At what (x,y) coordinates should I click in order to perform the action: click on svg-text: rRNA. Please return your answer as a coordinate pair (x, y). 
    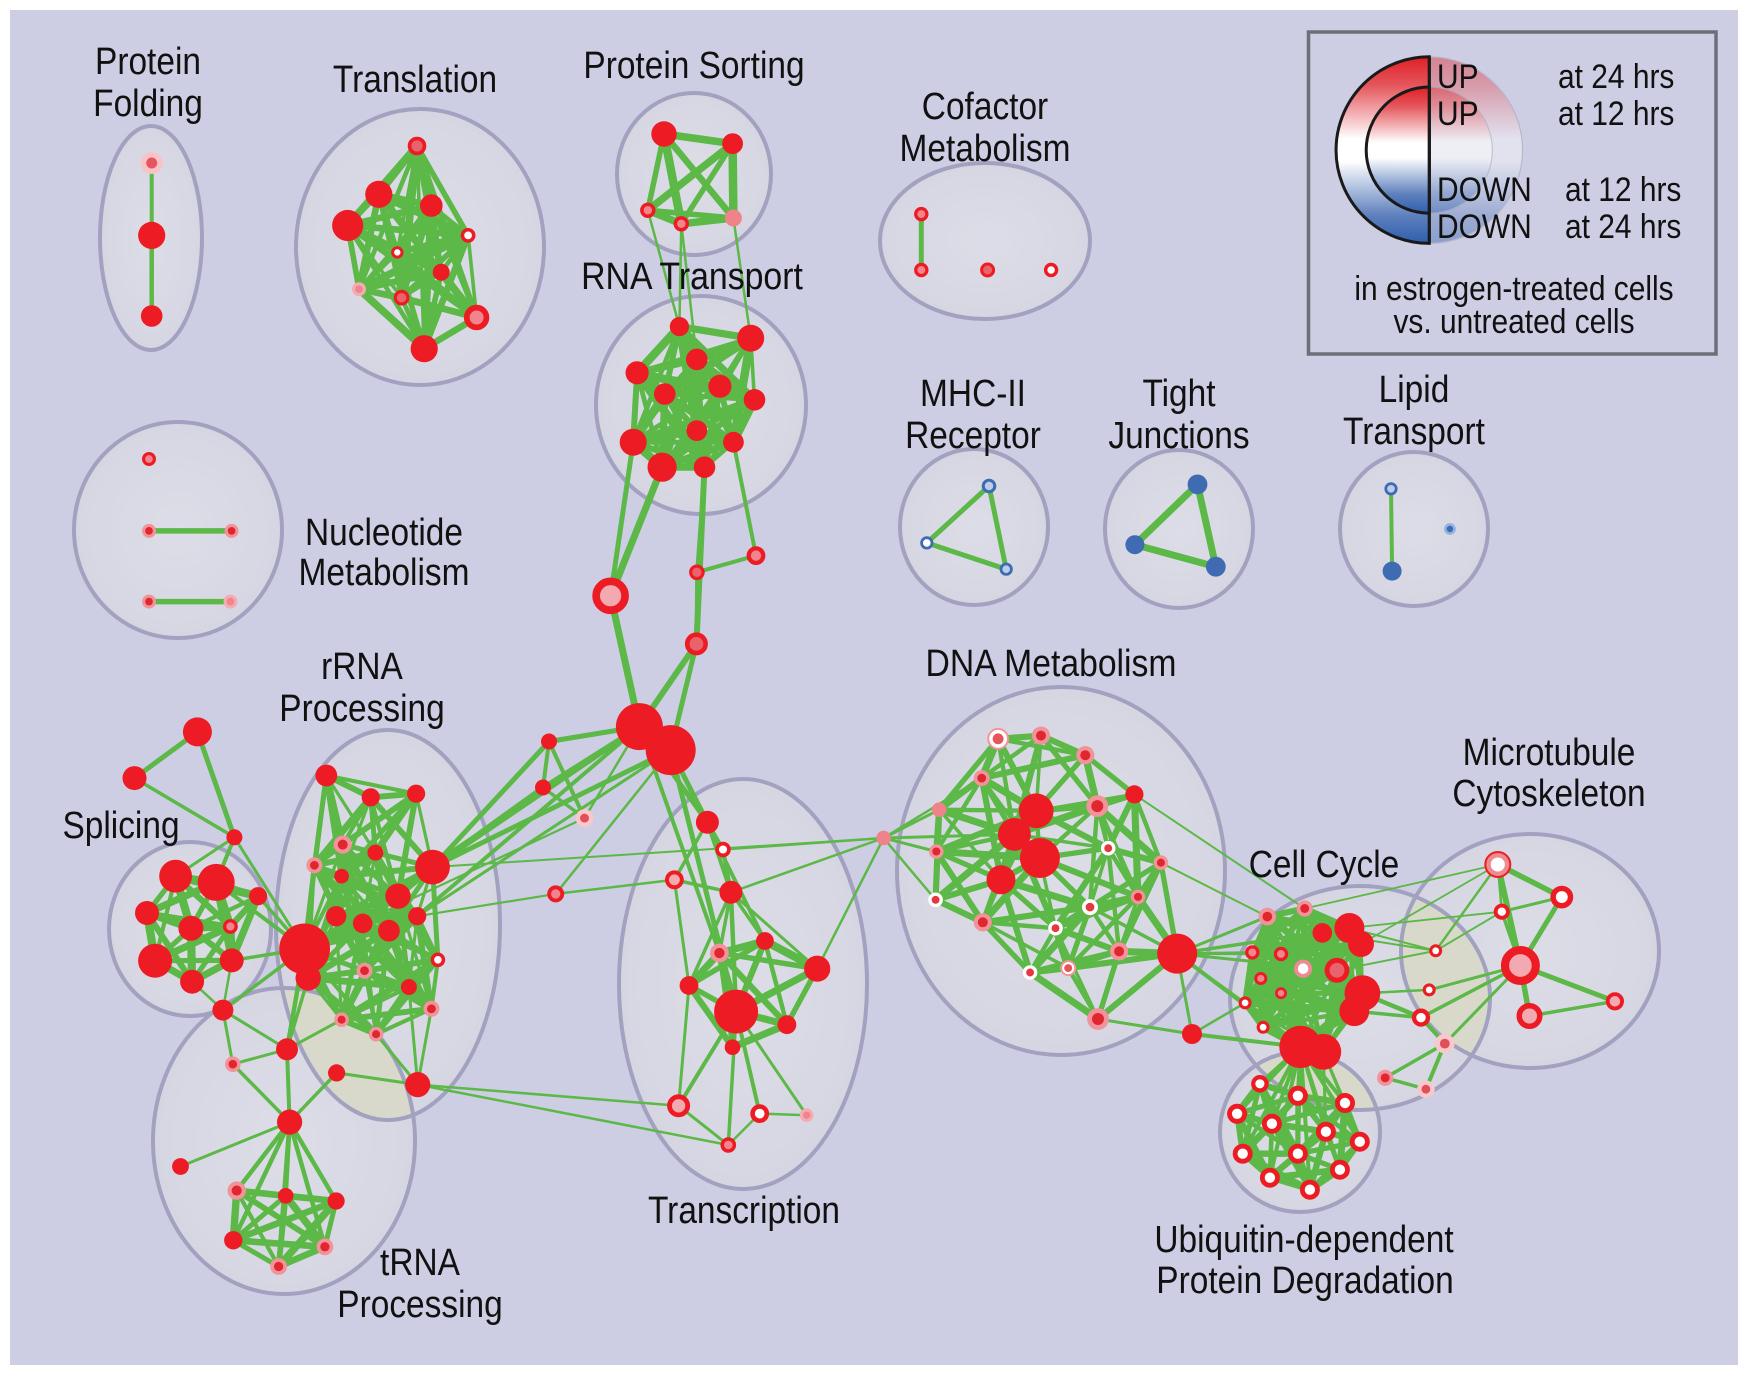
    Looking at the image, I should click on (362, 667).